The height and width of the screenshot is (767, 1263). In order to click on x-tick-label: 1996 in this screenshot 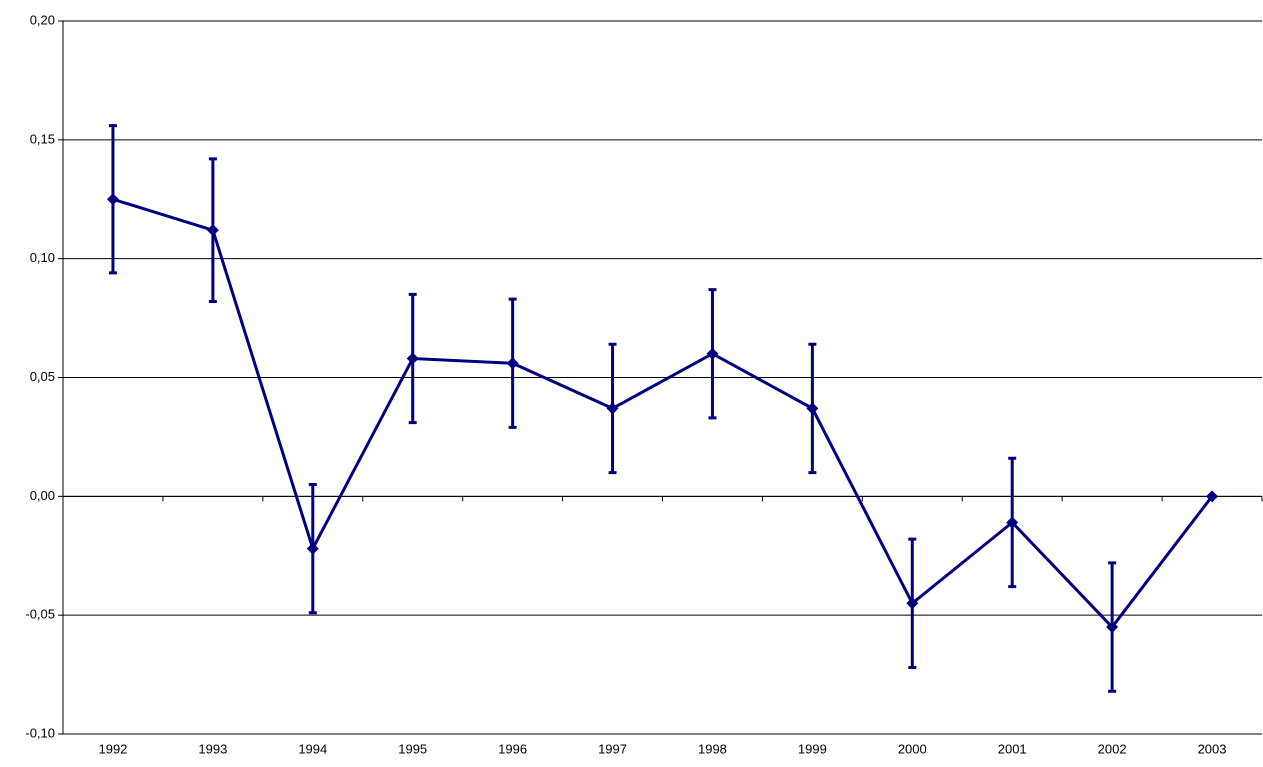, I will do `click(512, 748)`.